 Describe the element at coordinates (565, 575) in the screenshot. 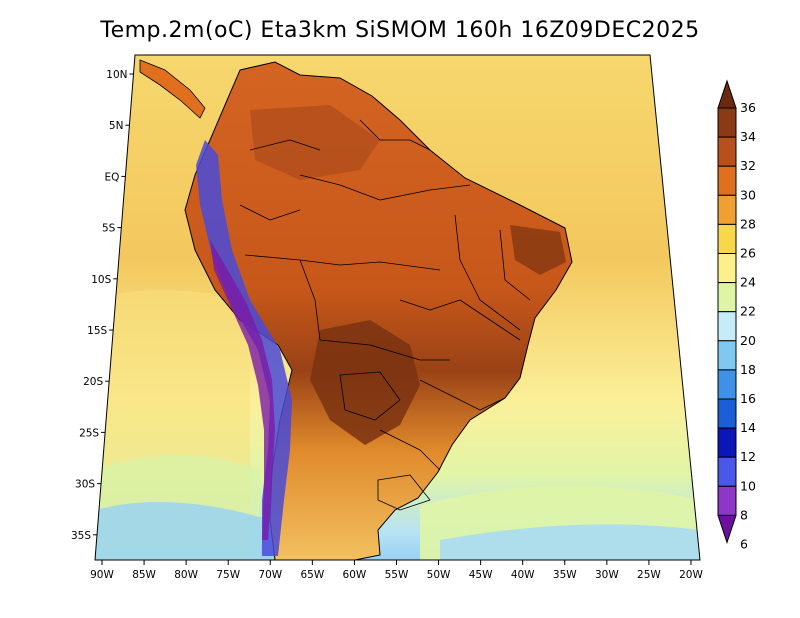

I see `lon-label: 35W` at that location.